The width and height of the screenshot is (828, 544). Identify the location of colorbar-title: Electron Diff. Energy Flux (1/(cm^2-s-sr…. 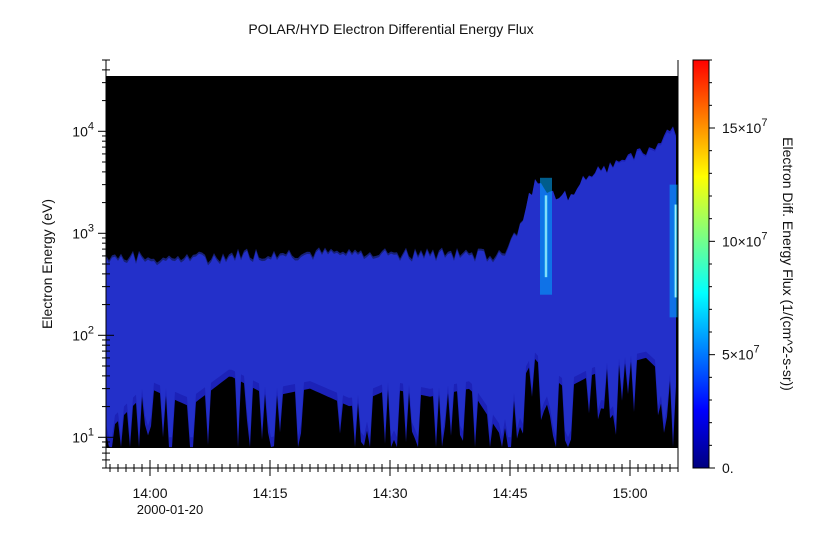
(788, 264).